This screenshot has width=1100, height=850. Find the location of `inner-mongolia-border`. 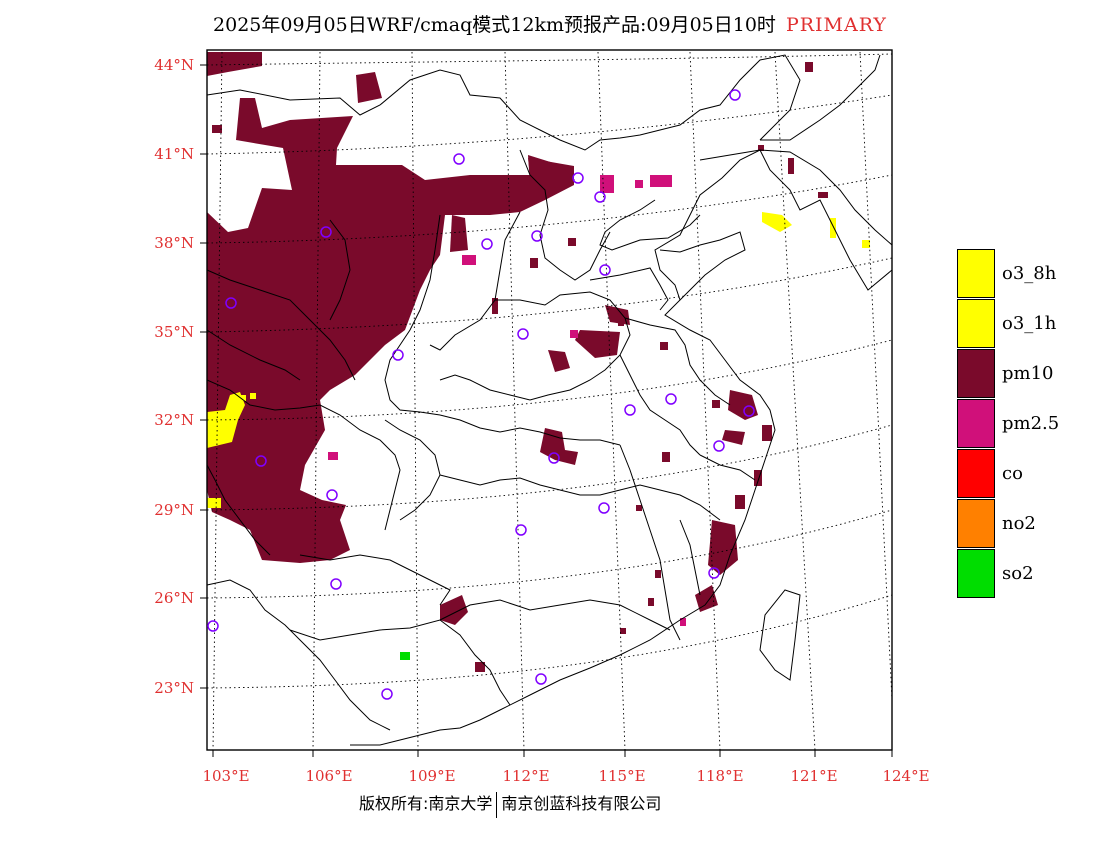

inner-mongolia-border is located at coordinates (503, 102).